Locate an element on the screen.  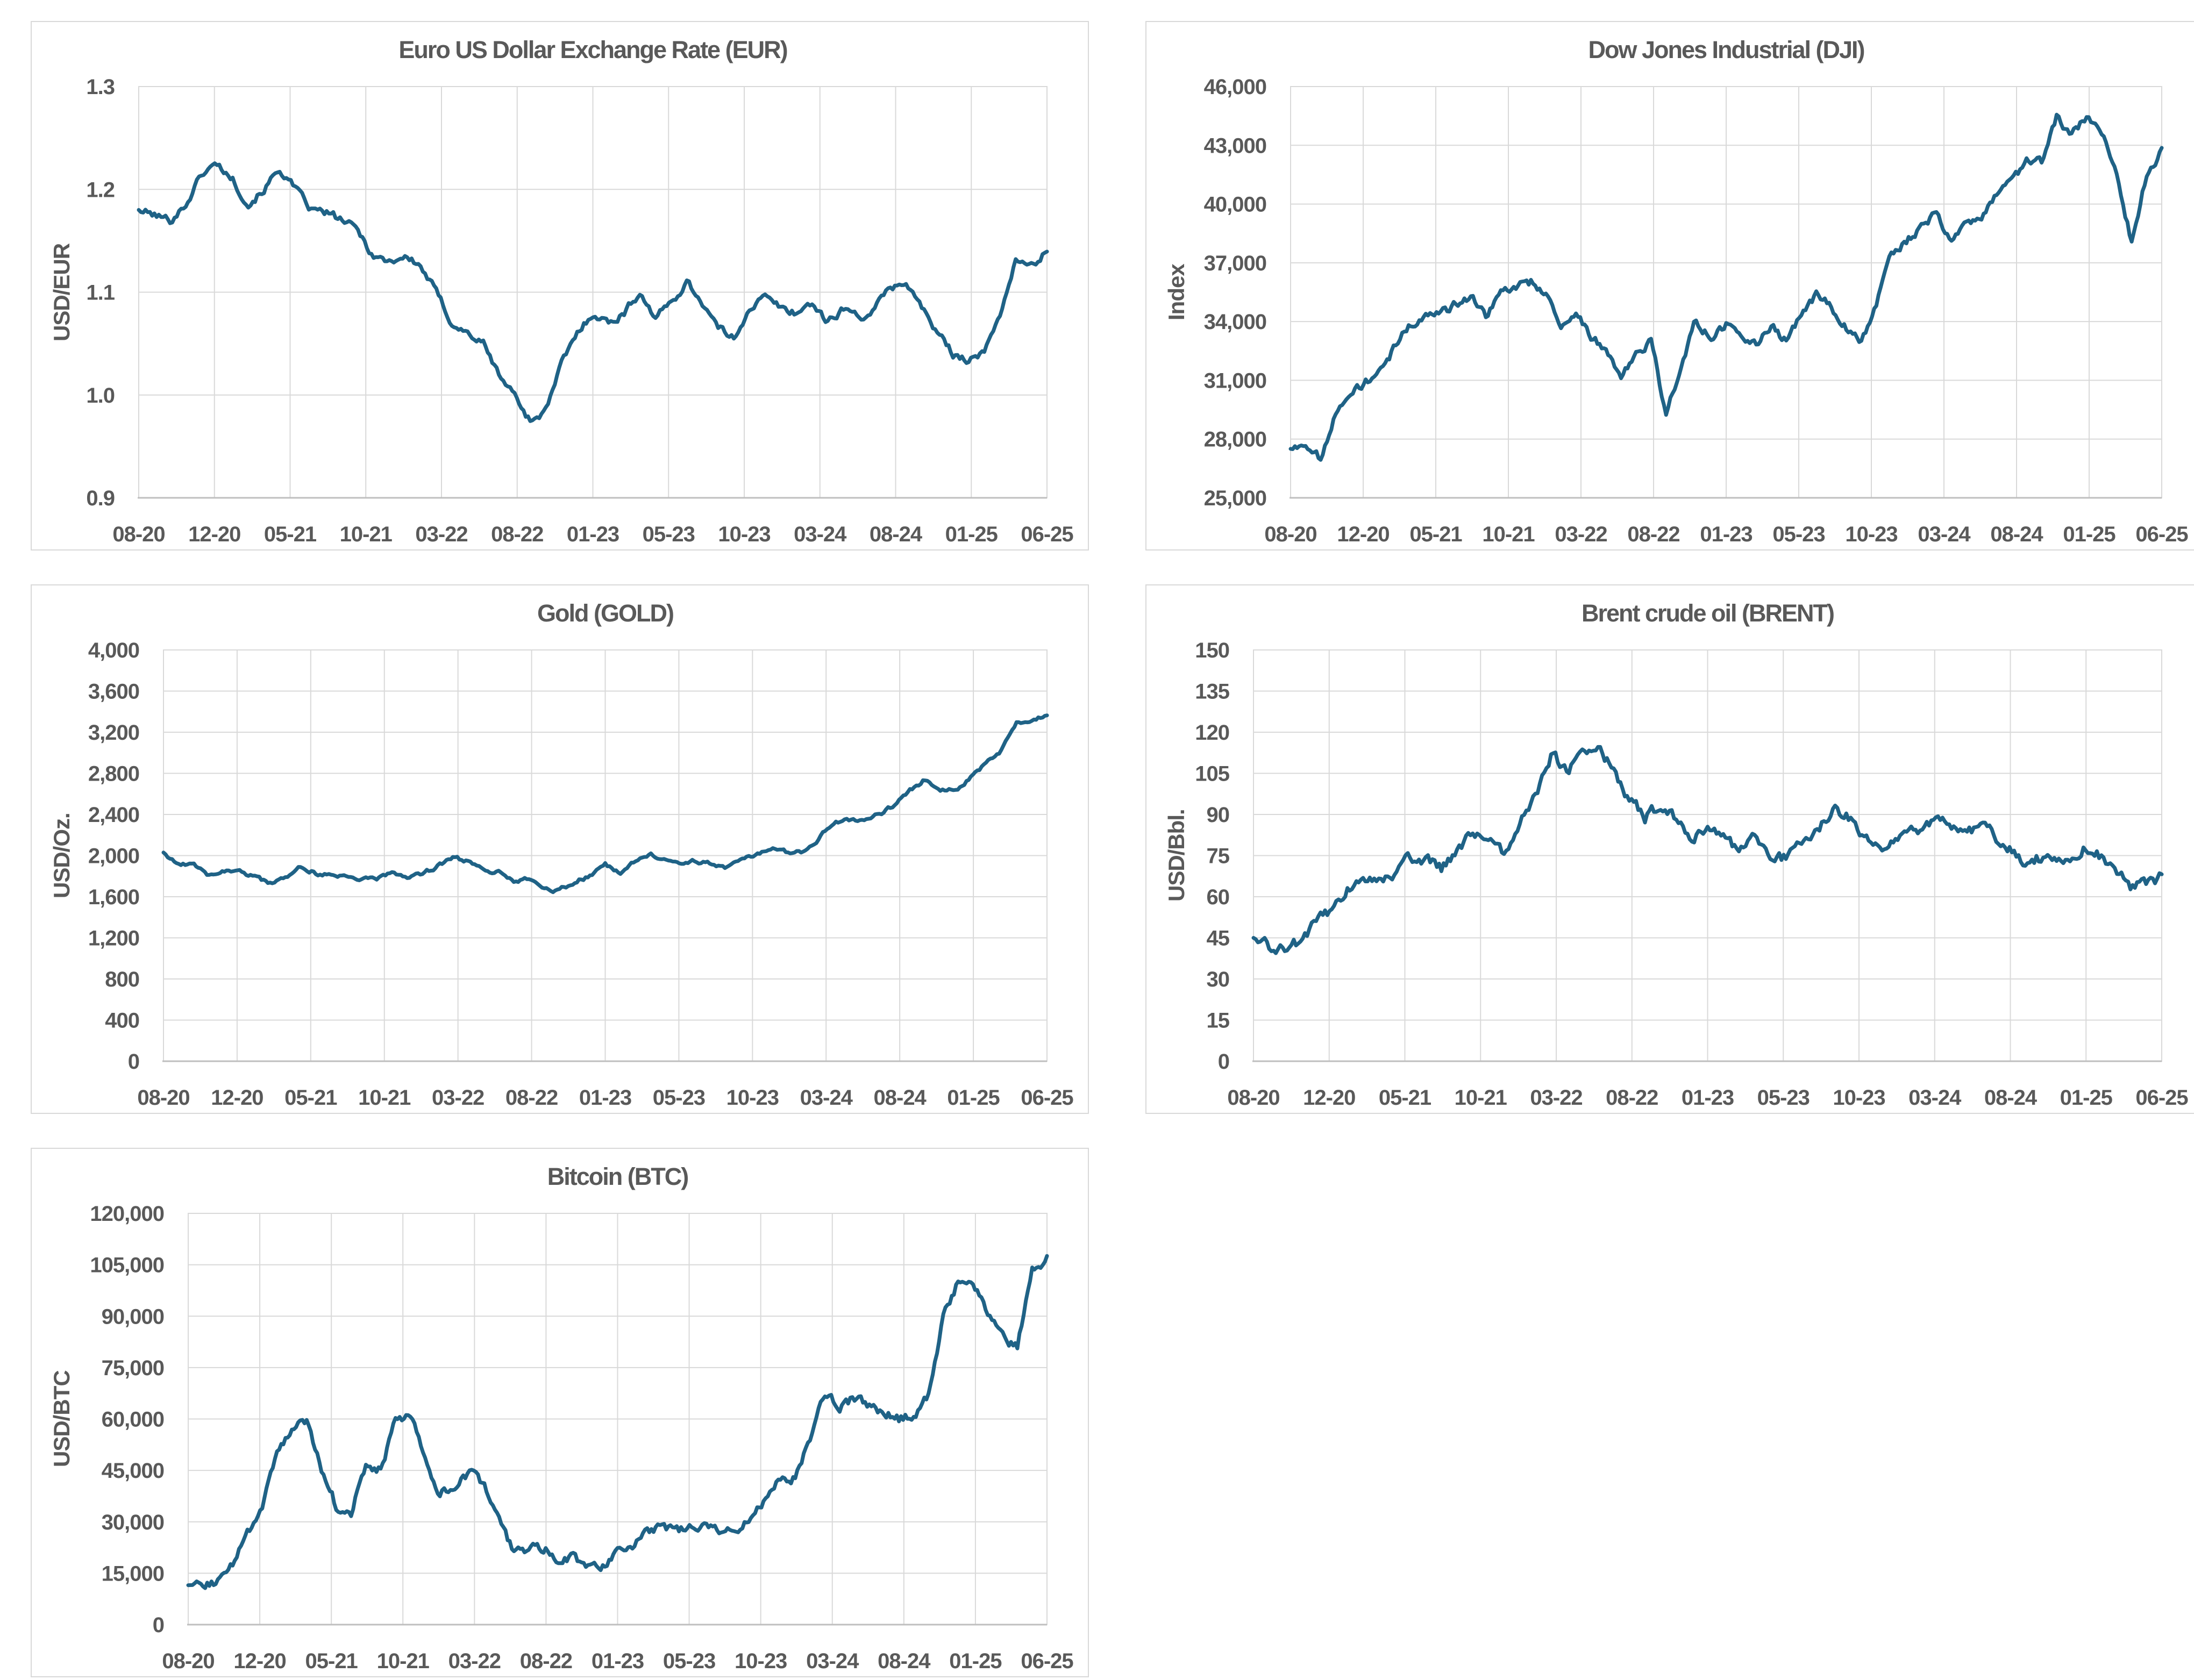
y-tick-label: 3,600 is located at coordinates (113, 692).